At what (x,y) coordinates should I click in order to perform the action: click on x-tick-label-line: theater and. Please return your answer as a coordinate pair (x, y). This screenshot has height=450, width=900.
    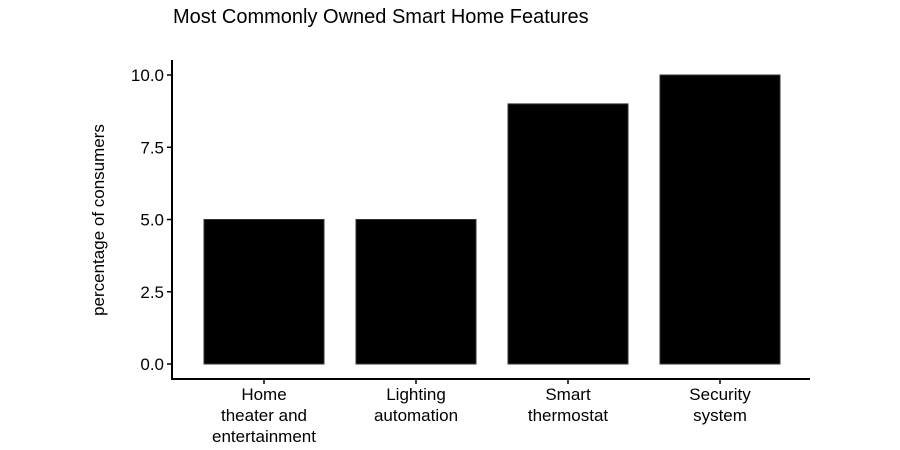
    Looking at the image, I should click on (264, 415).